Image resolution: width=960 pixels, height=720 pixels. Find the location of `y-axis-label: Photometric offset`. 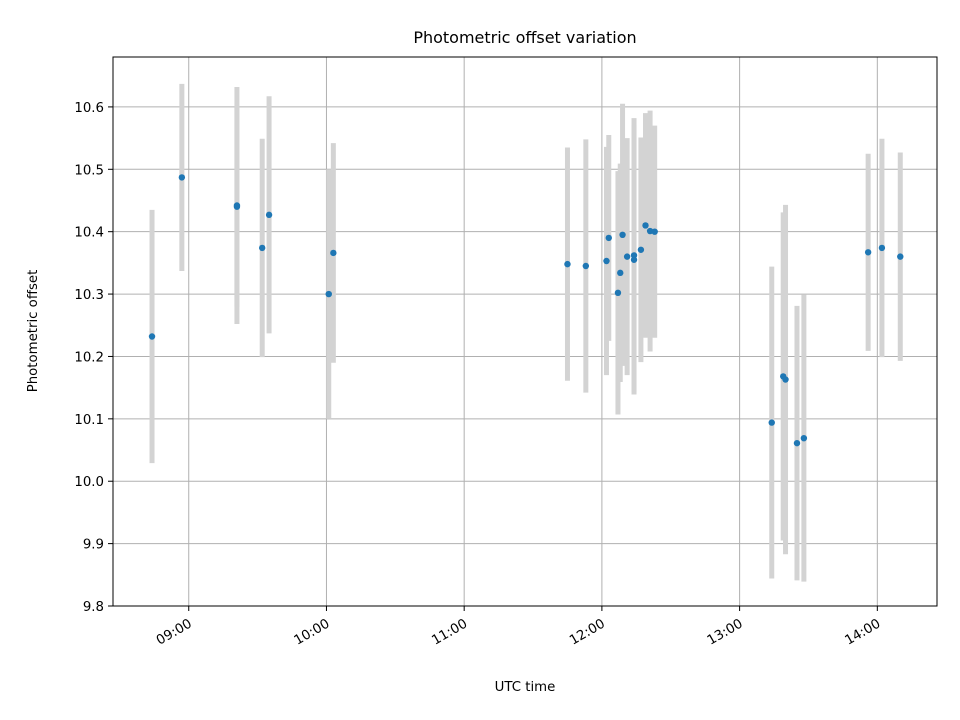

y-axis-label: Photometric offset is located at coordinates (33, 331).